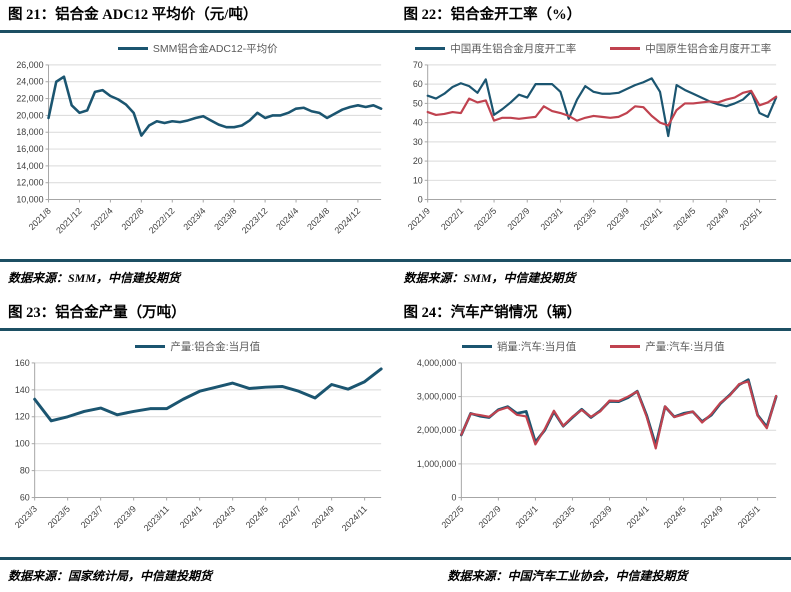 This screenshot has height=592, width=791. I want to click on svg-text: 2023/3, so click(25, 517).